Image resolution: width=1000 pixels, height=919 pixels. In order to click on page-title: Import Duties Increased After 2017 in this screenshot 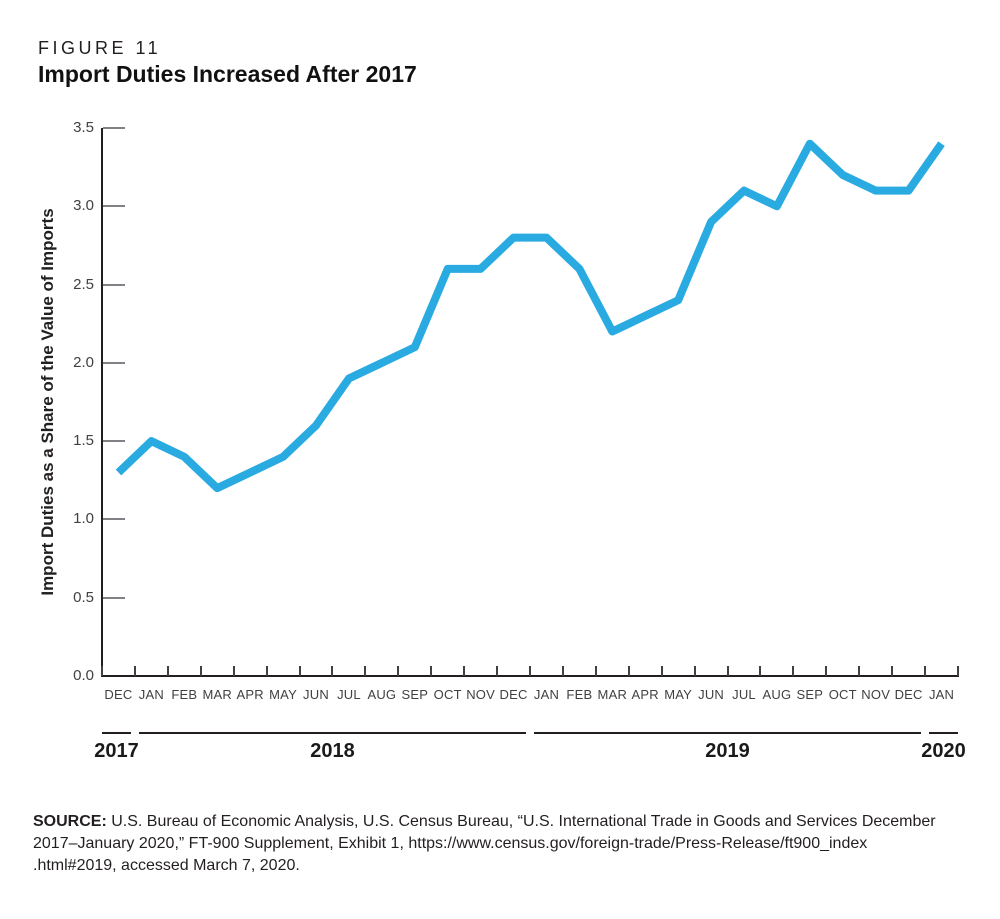, I will do `click(227, 74)`.